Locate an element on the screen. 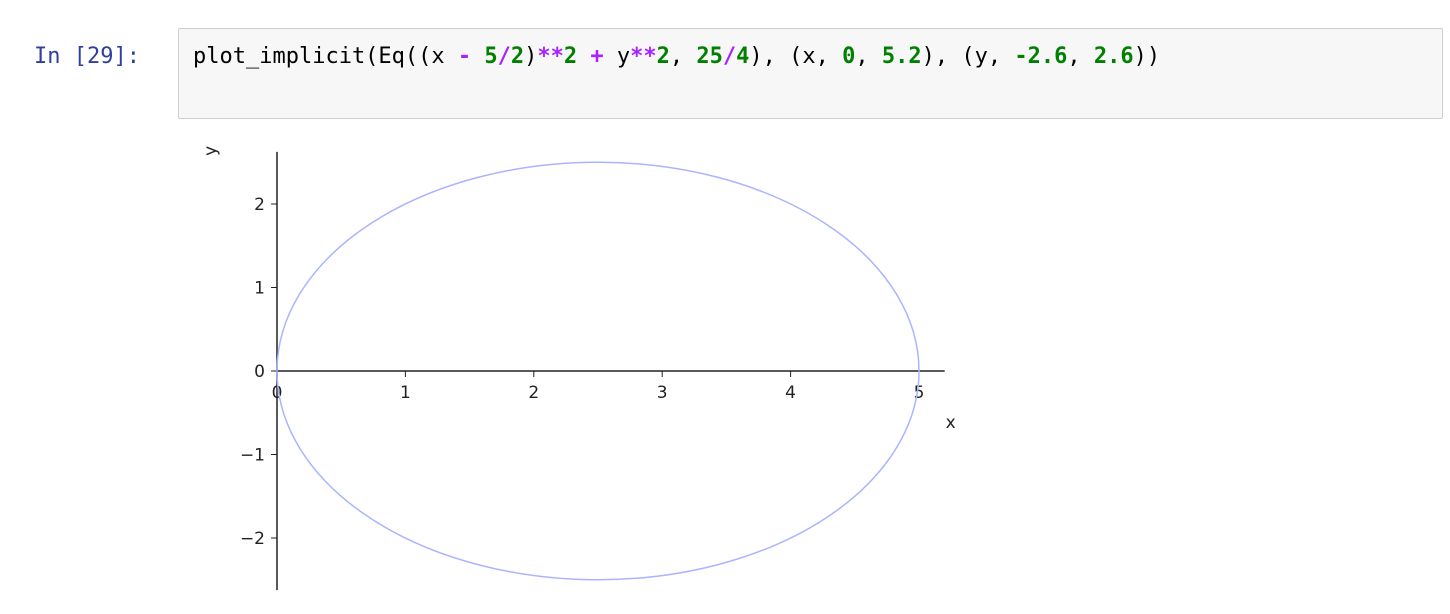 This screenshot has height=614, width=1450. y-tick-label: −1 is located at coordinates (252, 456).